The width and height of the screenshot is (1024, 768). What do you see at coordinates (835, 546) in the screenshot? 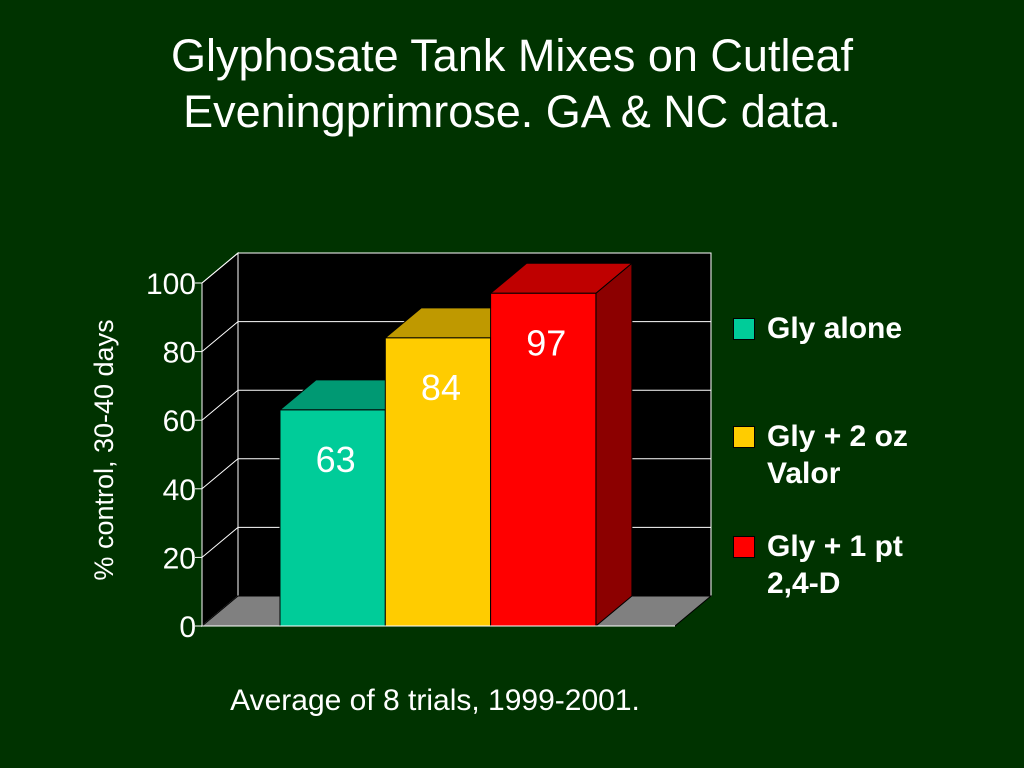
I see `legend-label-line: Gly + 1 pt` at bounding box center [835, 546].